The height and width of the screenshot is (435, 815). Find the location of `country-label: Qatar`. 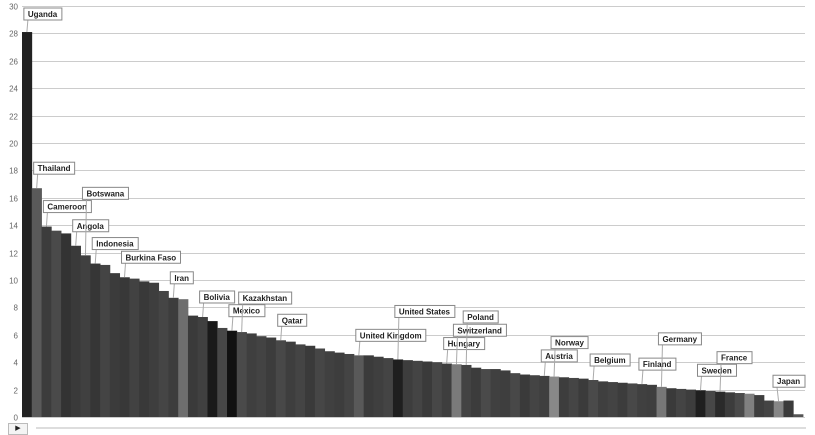

country-label: Qatar is located at coordinates (292, 327).